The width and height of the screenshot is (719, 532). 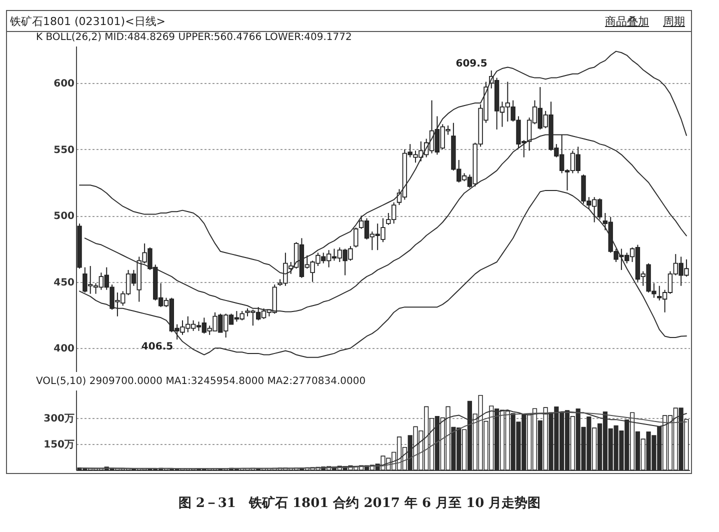 What do you see at coordinates (627, 21) in the screenshot?
I see `text: 商品叠加` at bounding box center [627, 21].